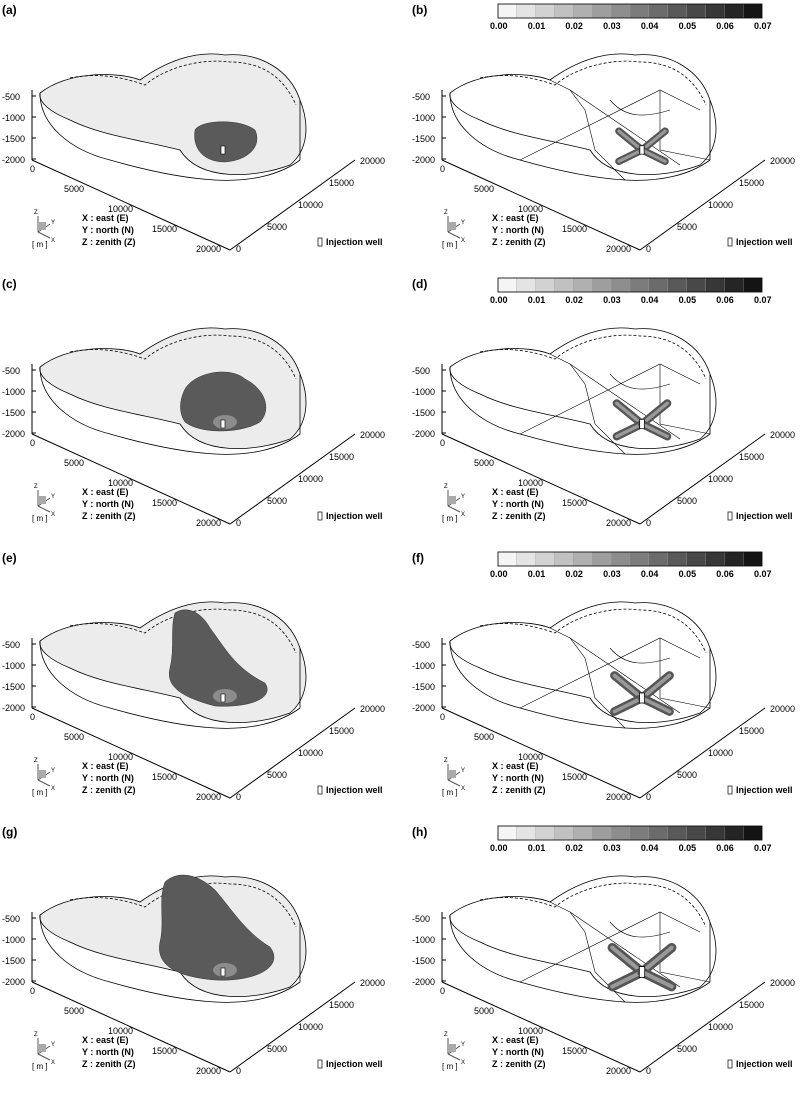 This screenshot has height=1094, width=800. Describe the element at coordinates (9, 832) in the screenshot. I see `panel-label: (g)` at that location.